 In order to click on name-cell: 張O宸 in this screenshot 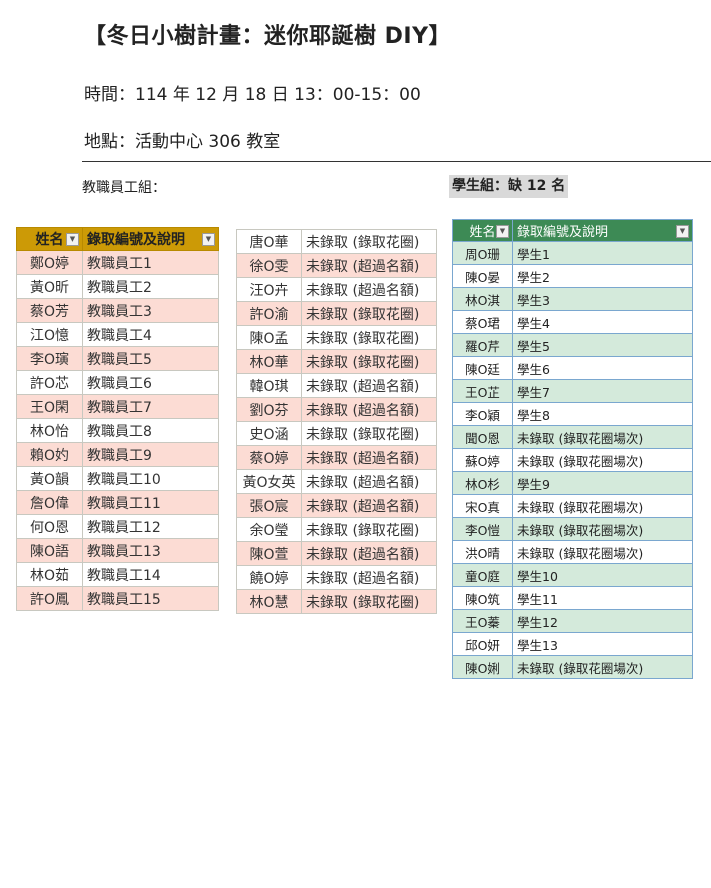, I will do `click(269, 505)`.